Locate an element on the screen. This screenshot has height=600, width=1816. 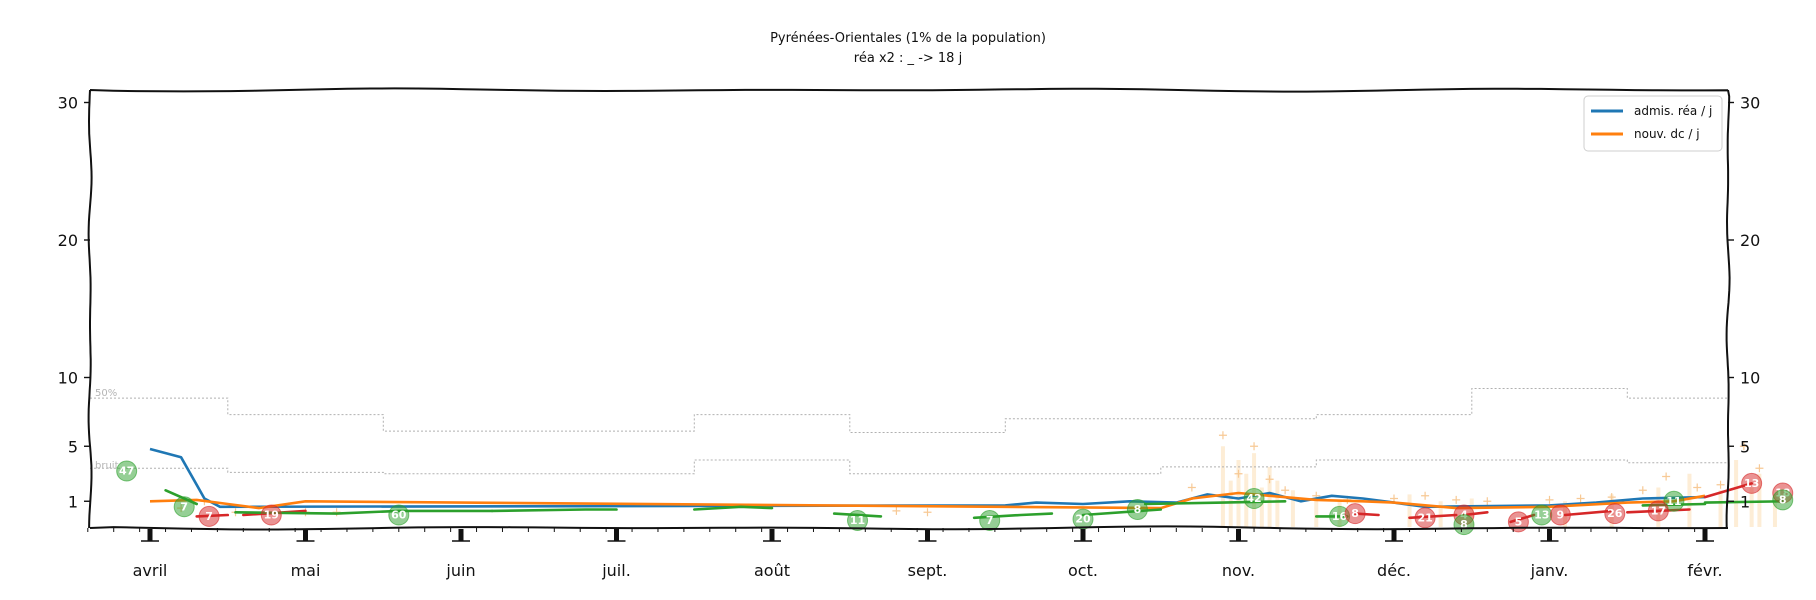
trend-annotations: 47771960117208421682148513926111713188 is located at coordinates (955, 498).